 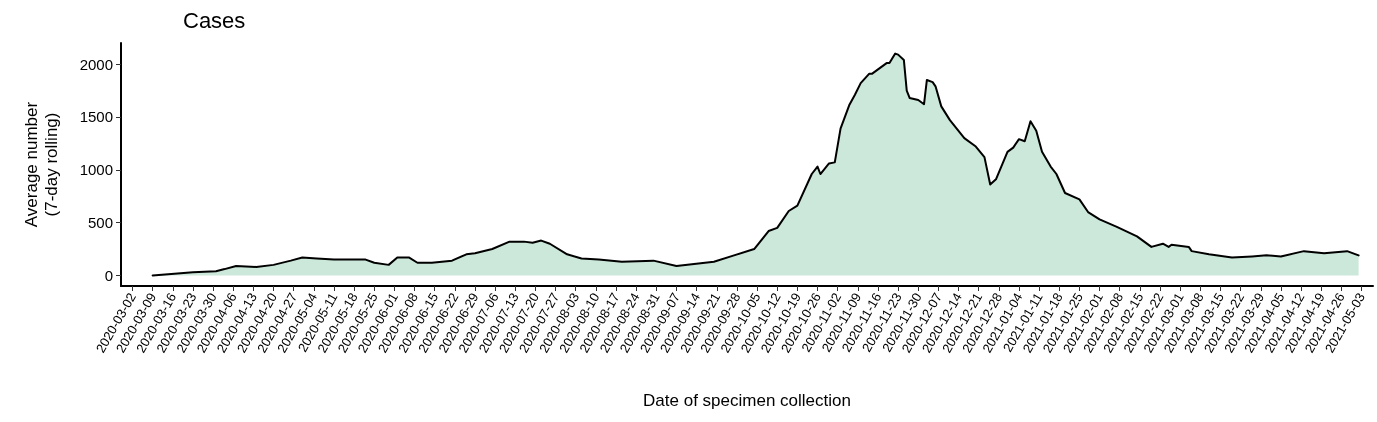 What do you see at coordinates (747, 400) in the screenshot?
I see `x-axis-title: Date of specimen collection` at bounding box center [747, 400].